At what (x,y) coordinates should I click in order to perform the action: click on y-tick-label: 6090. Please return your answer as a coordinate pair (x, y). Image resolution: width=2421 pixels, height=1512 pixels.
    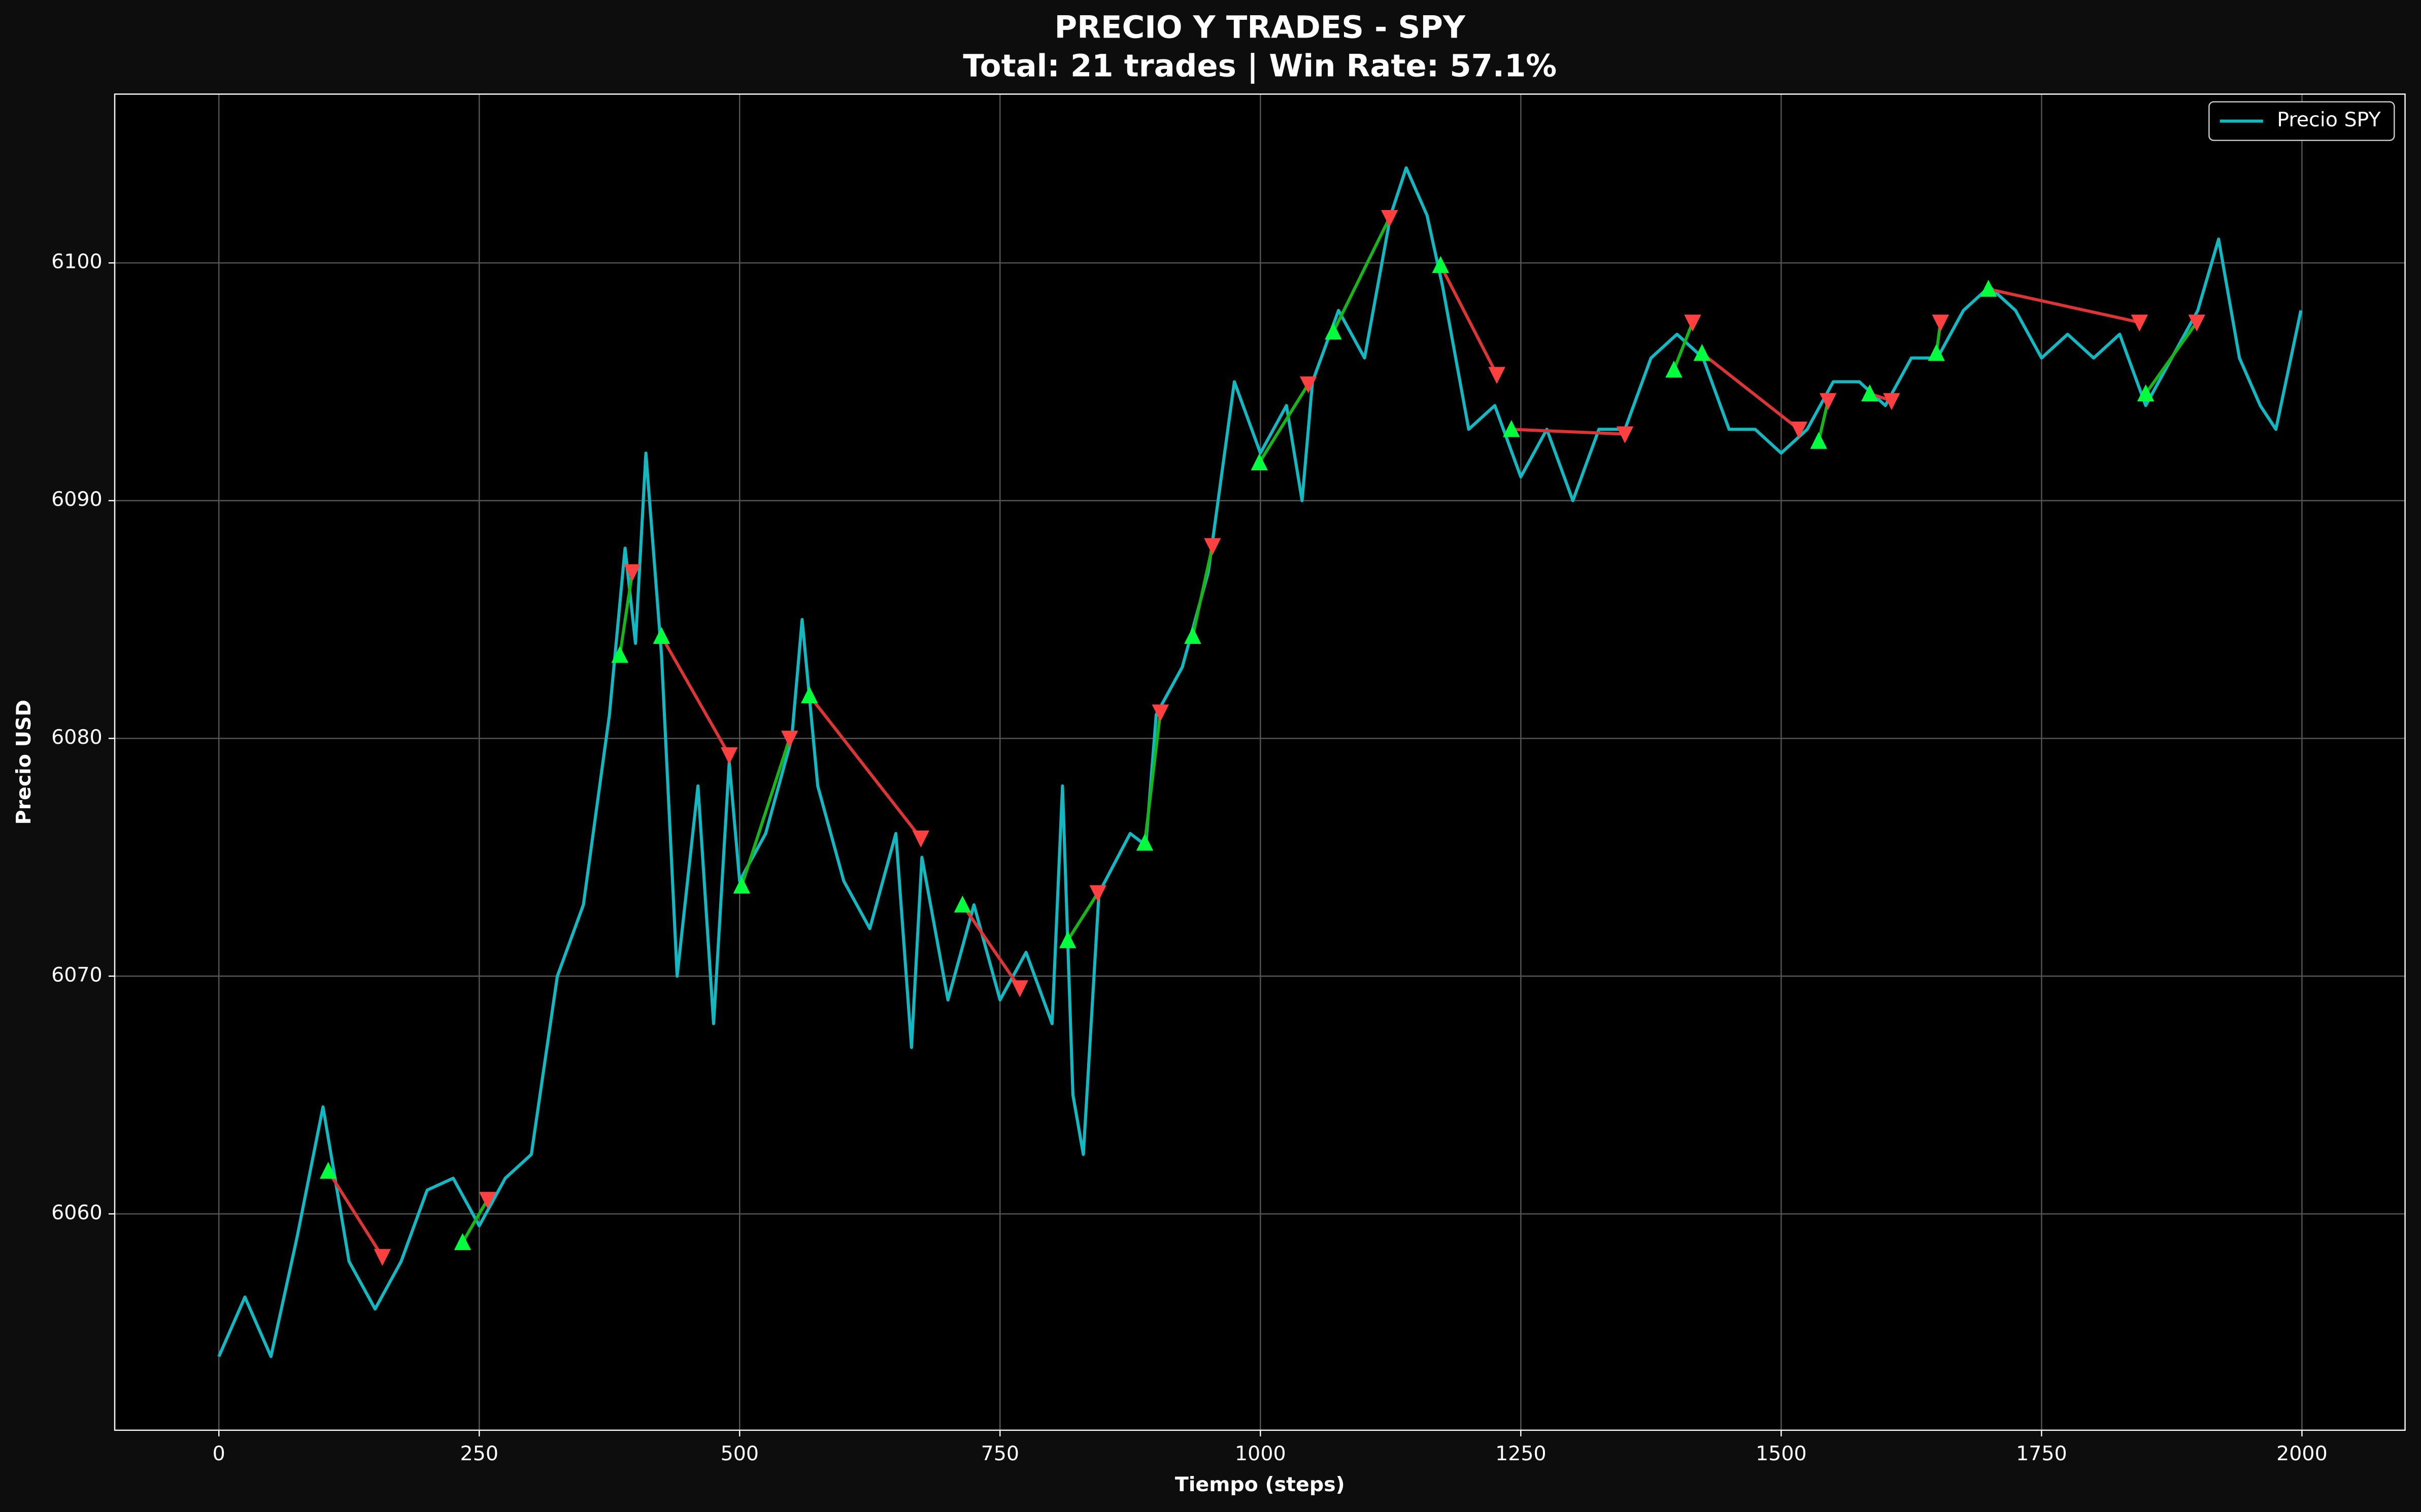
    Looking at the image, I should click on (77, 499).